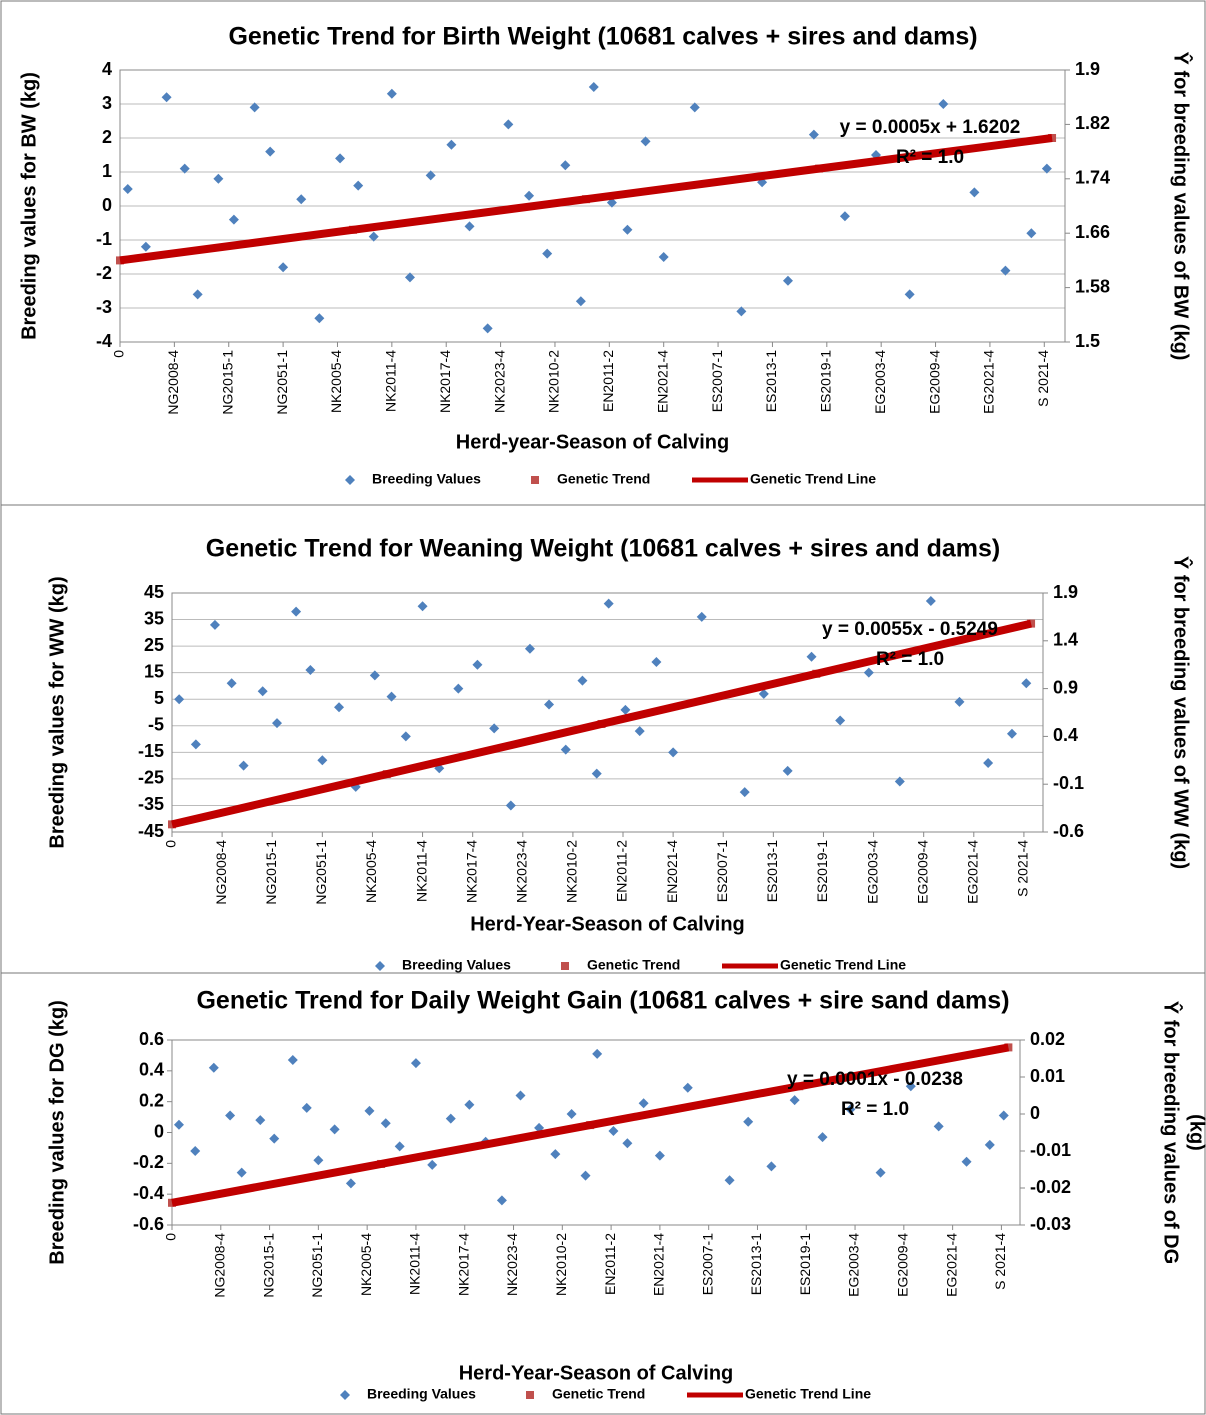 The height and width of the screenshot is (1415, 1206). What do you see at coordinates (1182, 712) in the screenshot?
I see `y2-axis-title: Ŷ for breeding values of WW (kg)` at bounding box center [1182, 712].